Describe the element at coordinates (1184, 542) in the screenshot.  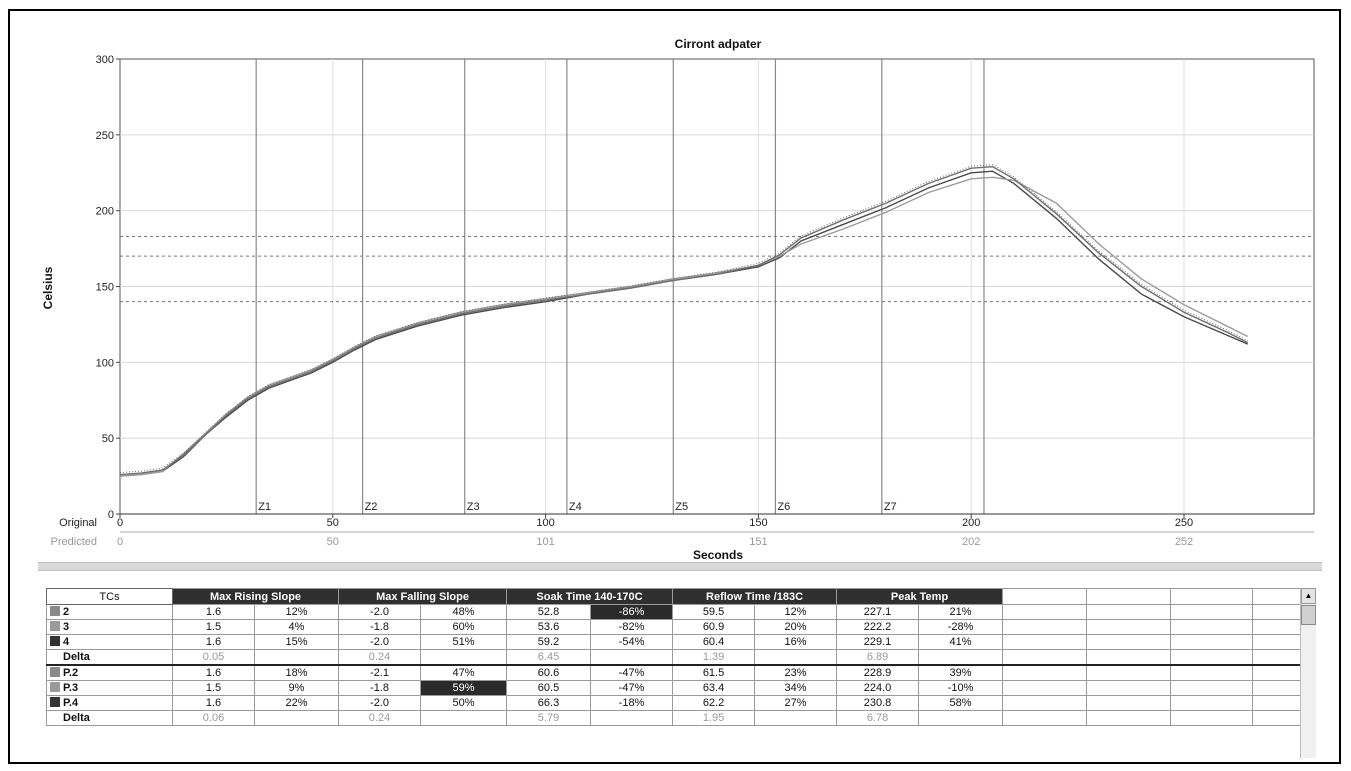
I see `x-tick-label-predicted: 252` at that location.